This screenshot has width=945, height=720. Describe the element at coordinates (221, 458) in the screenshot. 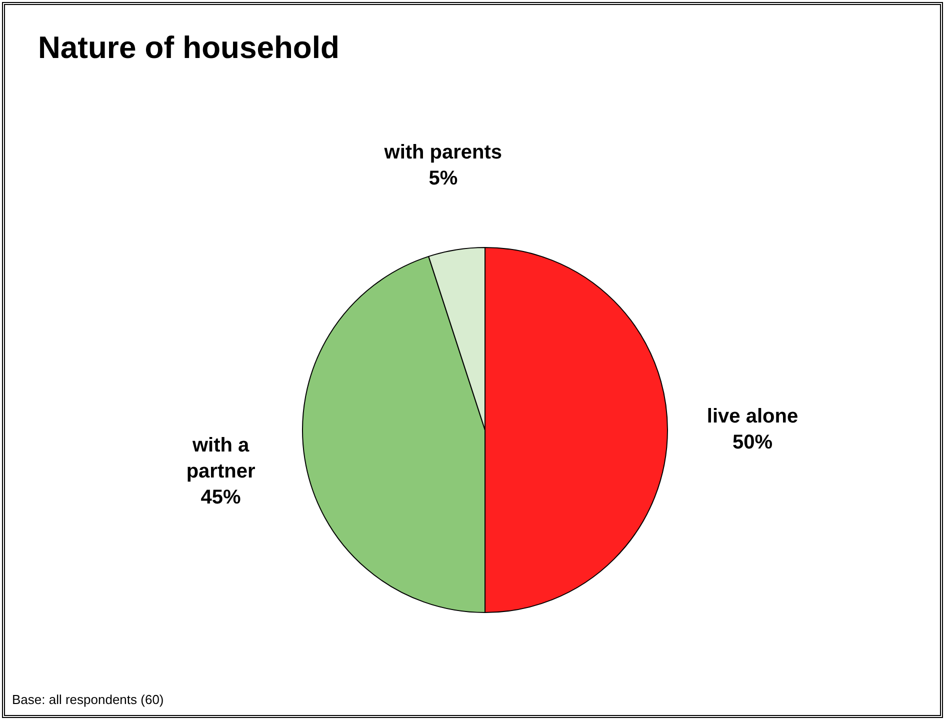

I see `slice-label: with a partner` at that location.